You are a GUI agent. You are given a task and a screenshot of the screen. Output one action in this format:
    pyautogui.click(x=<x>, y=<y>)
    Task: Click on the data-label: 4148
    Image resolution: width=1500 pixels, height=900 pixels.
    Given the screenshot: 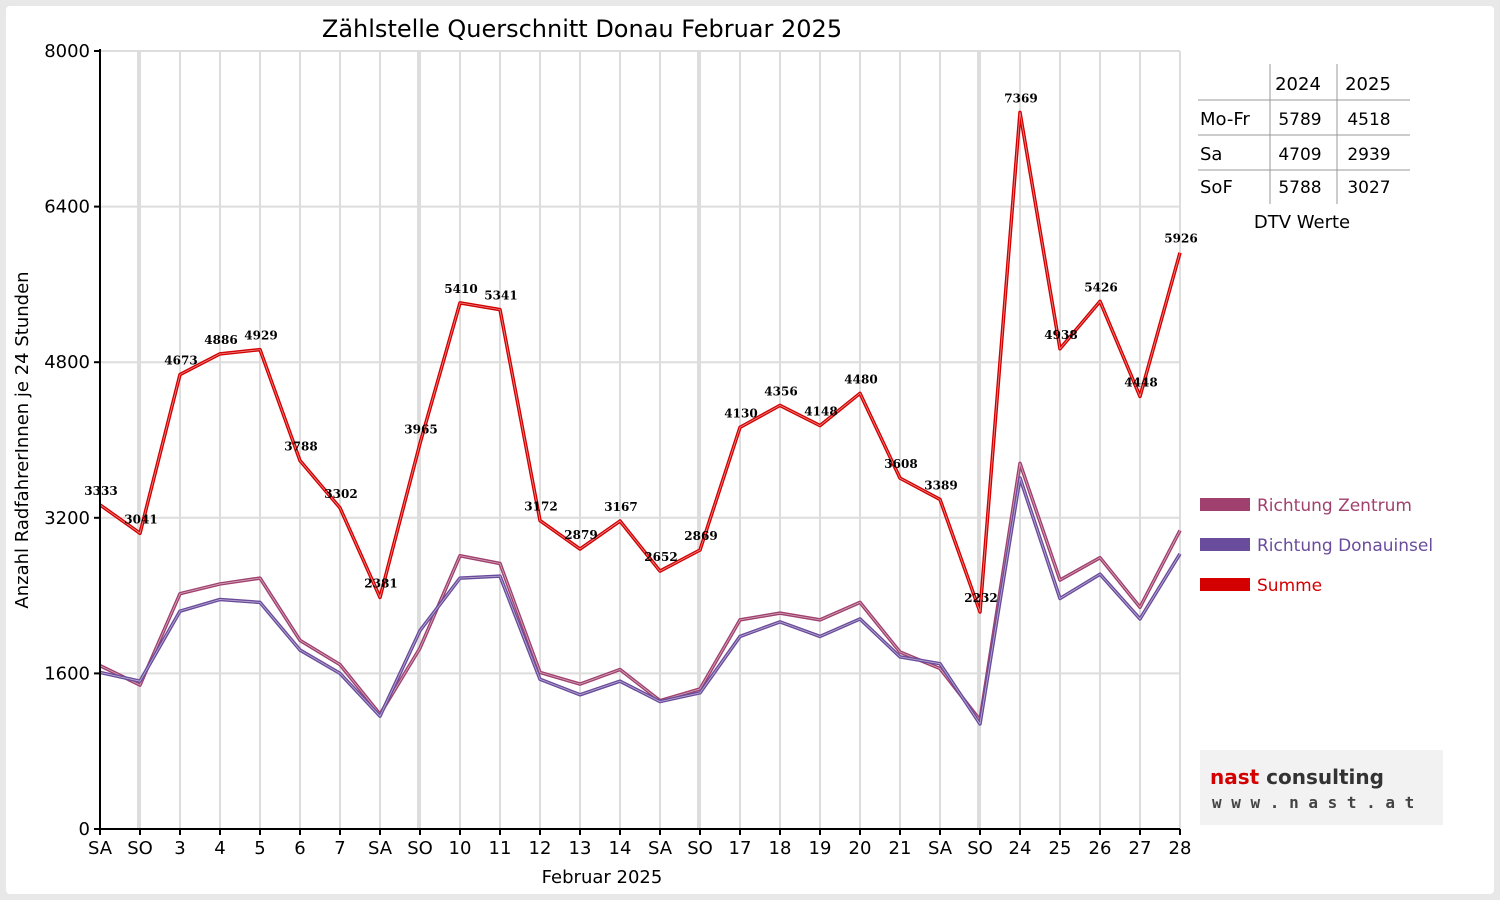 What is the action you would take?
    pyautogui.click(x=820, y=412)
    